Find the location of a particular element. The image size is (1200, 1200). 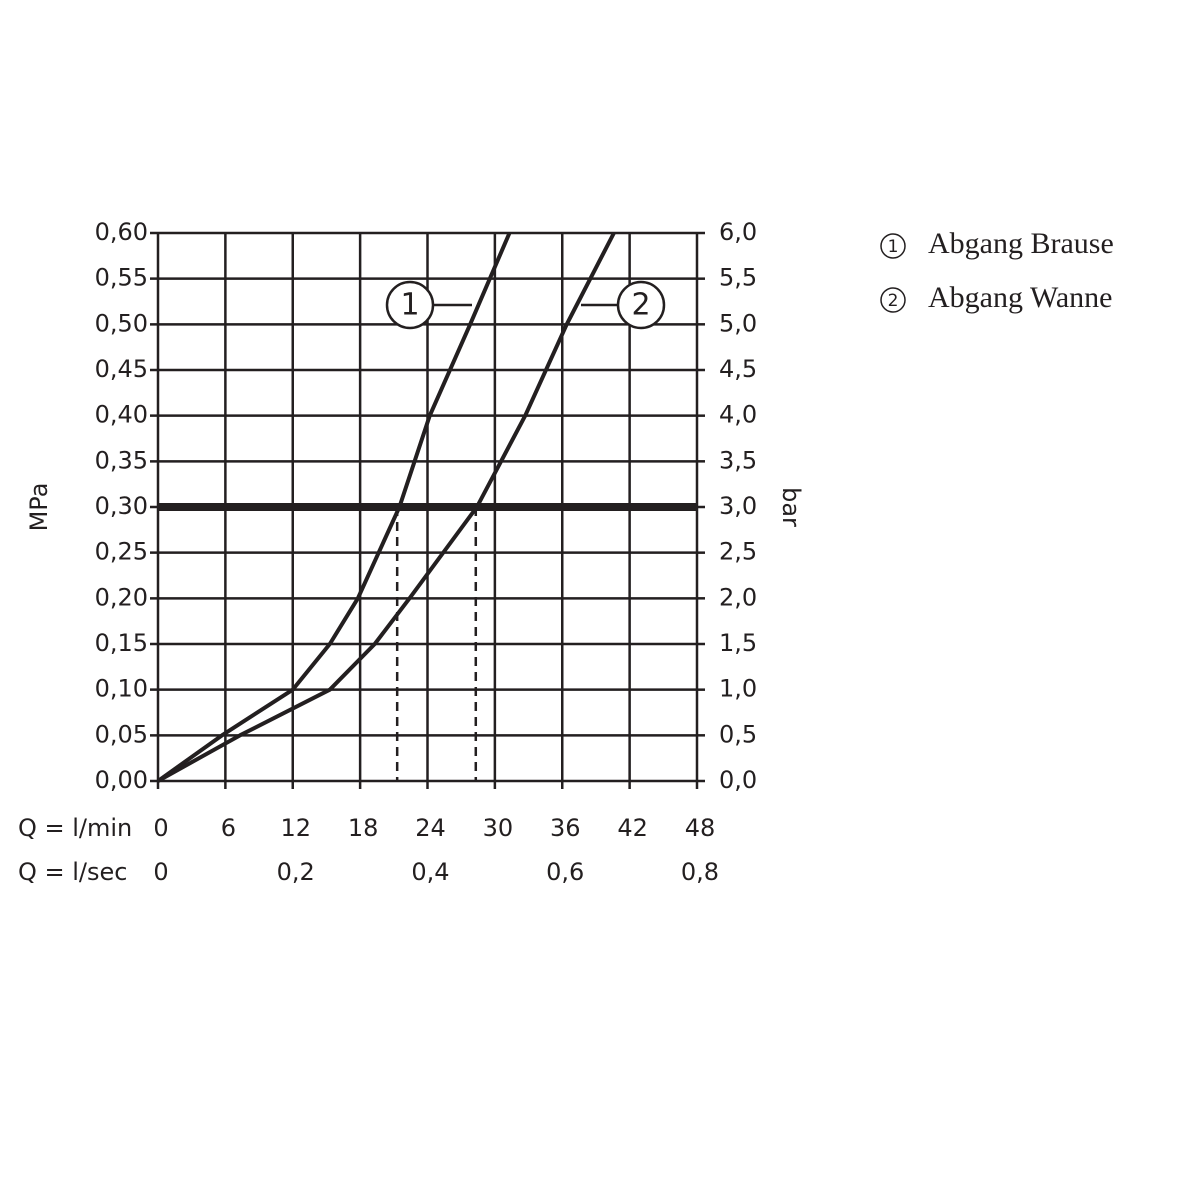

x-tick-label: 6 is located at coordinates (228, 828).